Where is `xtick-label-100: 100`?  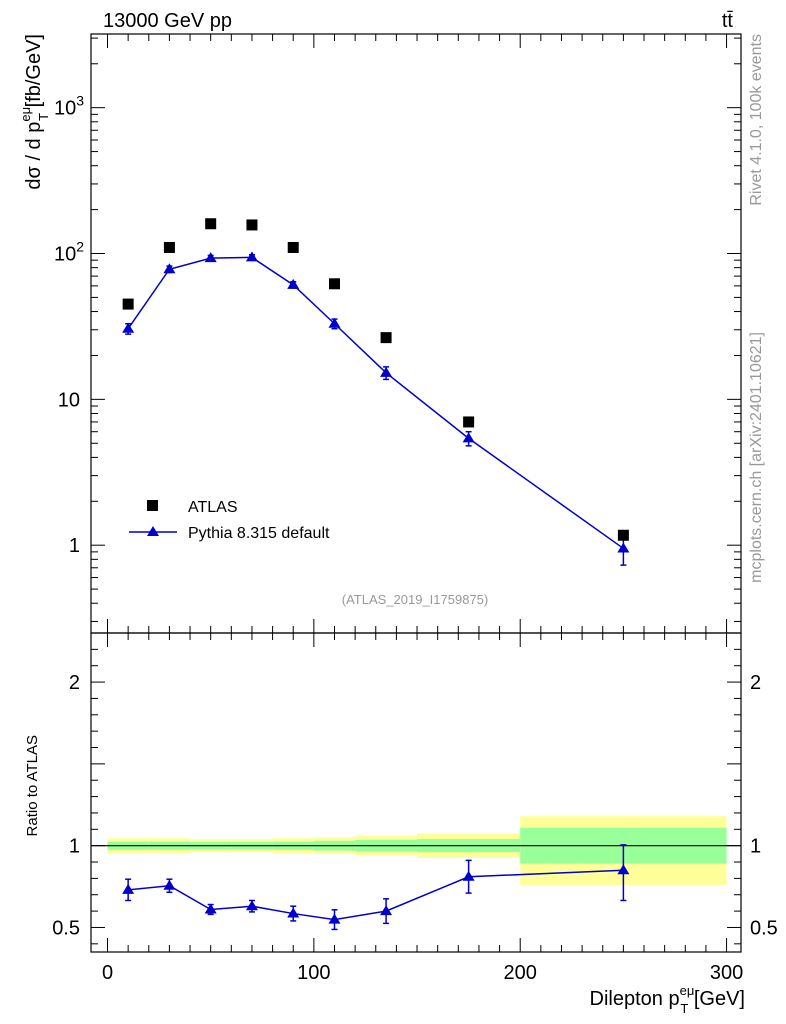 xtick-label-100: 100 is located at coordinates (313, 973).